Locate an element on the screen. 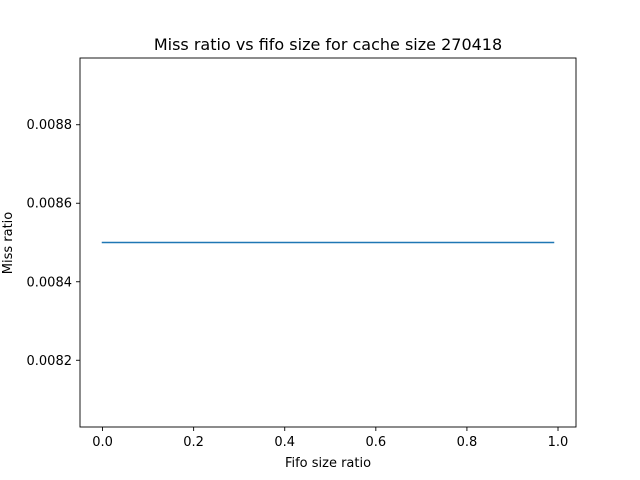 The height and width of the screenshot is (480, 640). x-tick-label: 0.4 is located at coordinates (284, 442).